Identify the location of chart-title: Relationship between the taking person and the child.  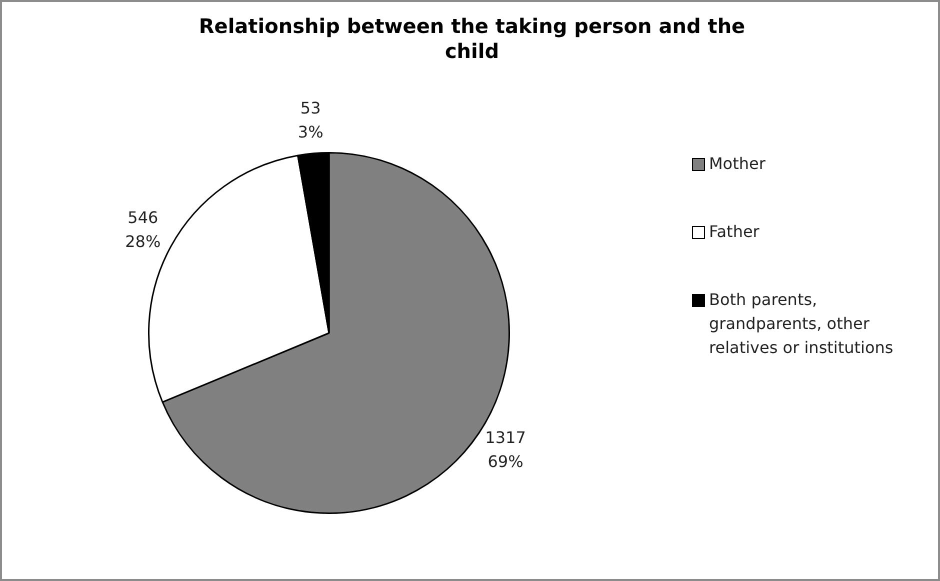
(472, 39).